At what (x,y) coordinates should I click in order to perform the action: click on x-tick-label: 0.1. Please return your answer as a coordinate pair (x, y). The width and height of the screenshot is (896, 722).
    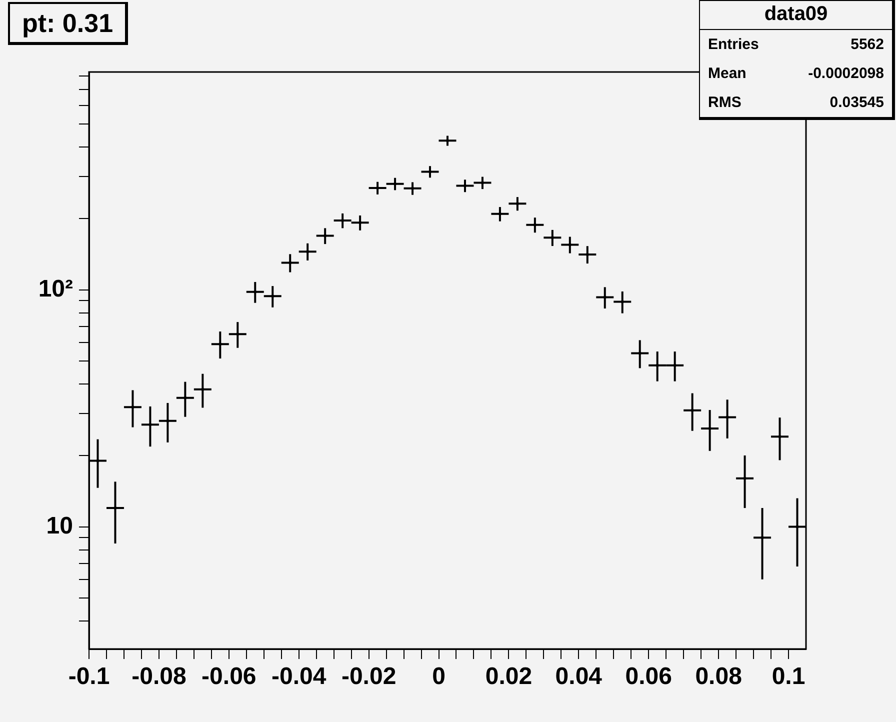
    Looking at the image, I should click on (789, 676).